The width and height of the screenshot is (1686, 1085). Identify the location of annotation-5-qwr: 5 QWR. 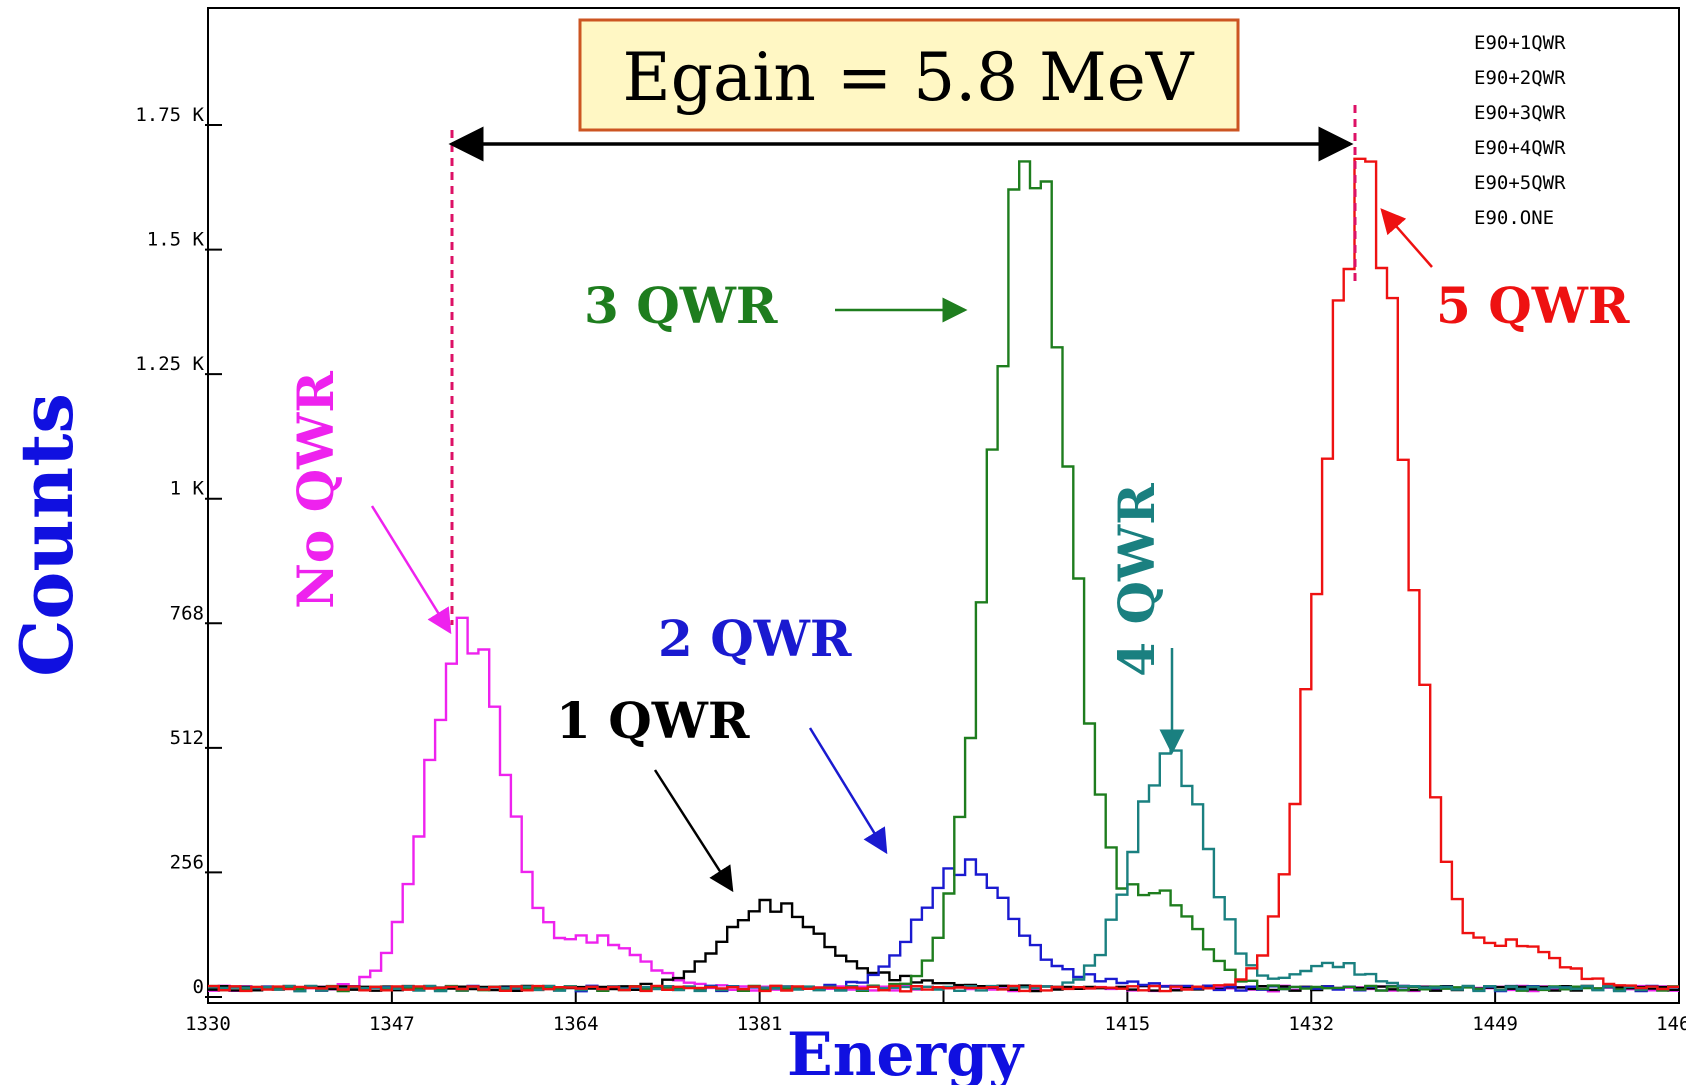
(1533, 305).